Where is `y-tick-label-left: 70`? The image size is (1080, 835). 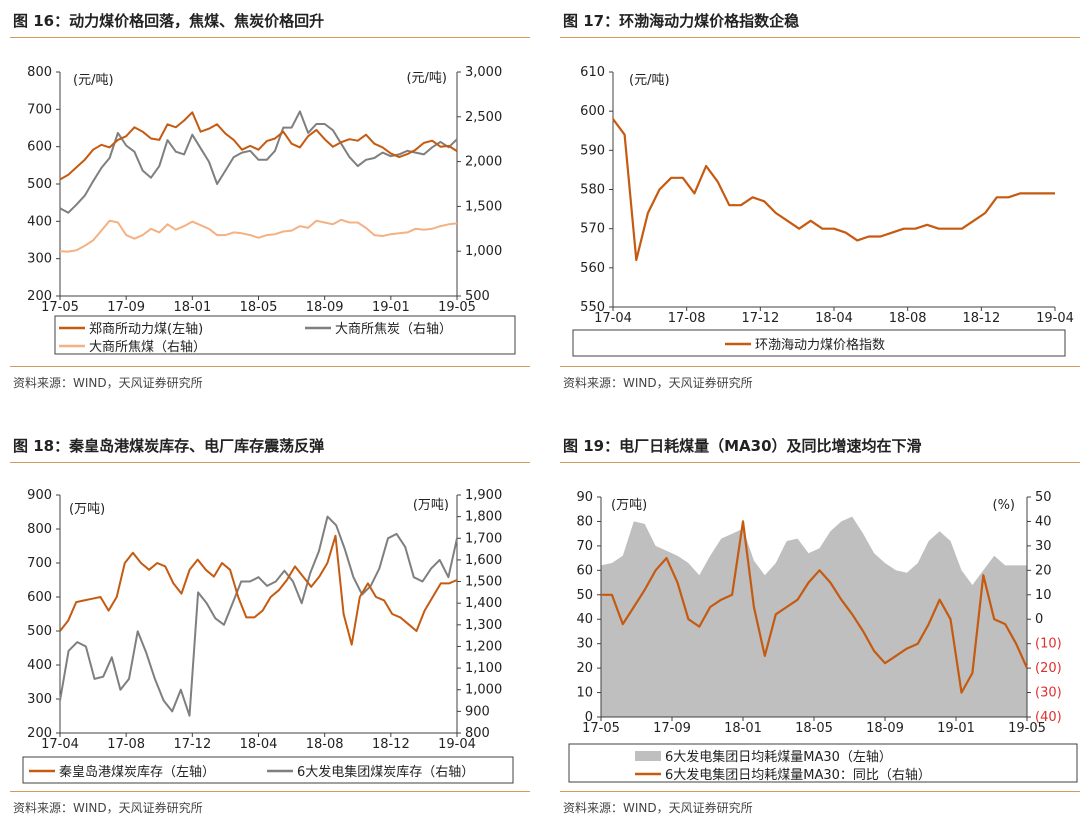
y-tick-label-left: 70 is located at coordinates (584, 546).